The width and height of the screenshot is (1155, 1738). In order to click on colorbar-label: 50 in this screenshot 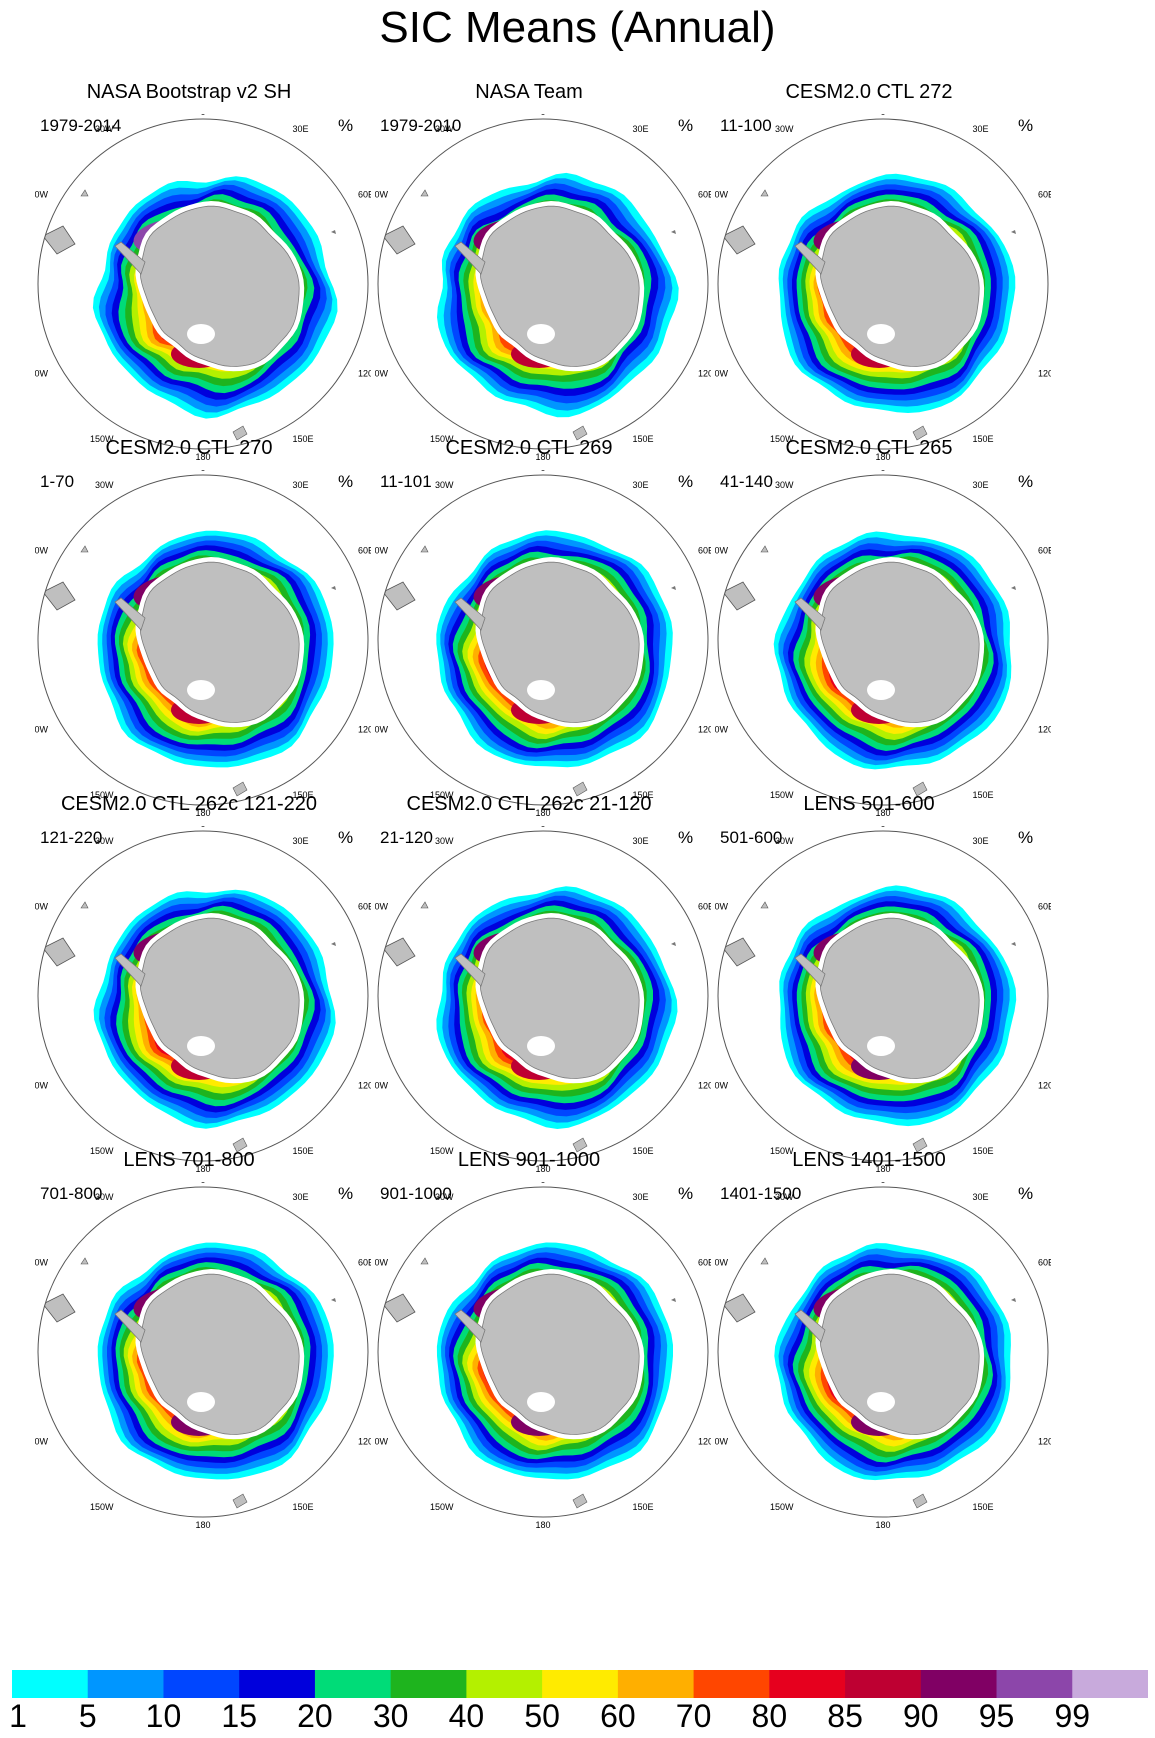, I will do `click(542, 1716)`.